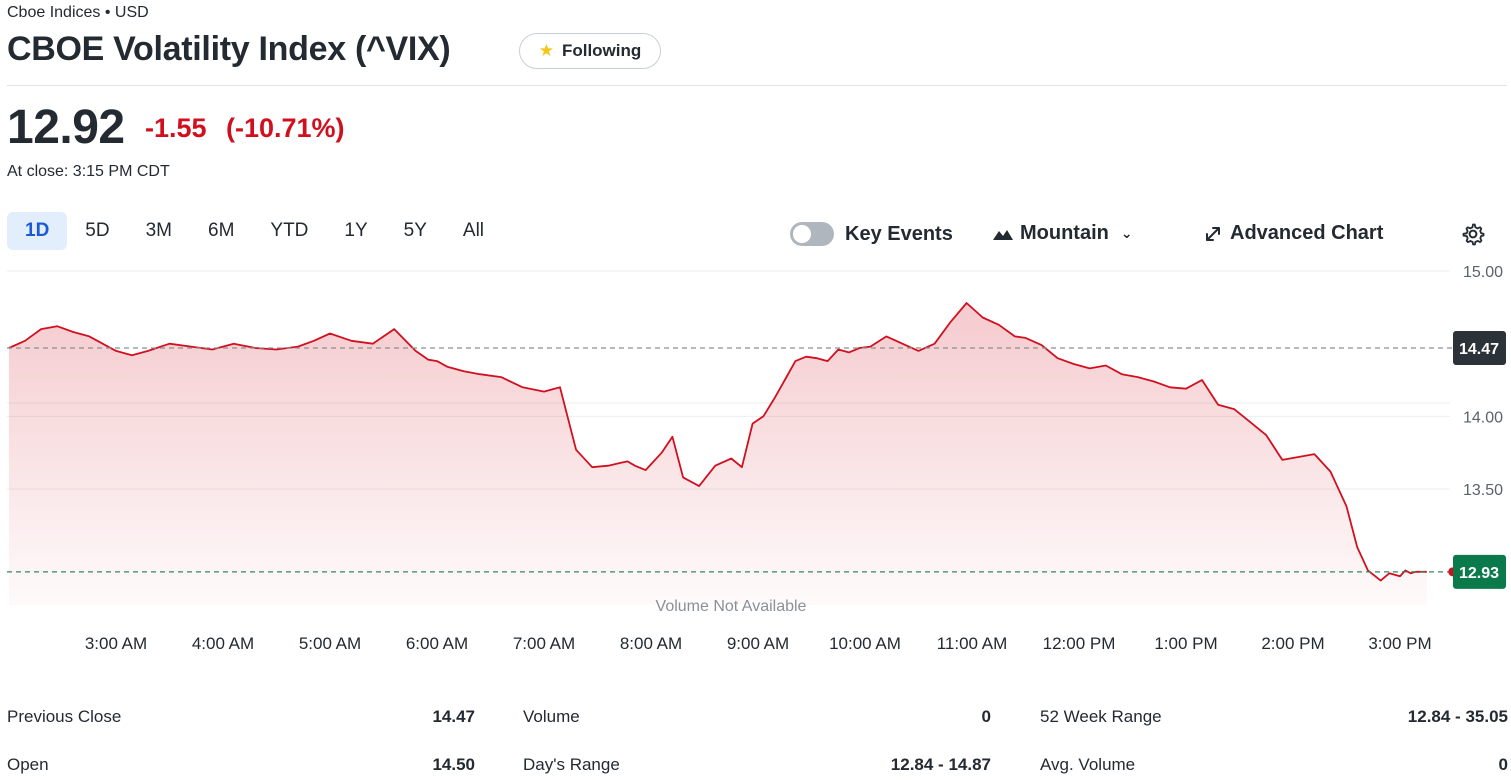 The height and width of the screenshot is (780, 1511). Describe the element at coordinates (865, 643) in the screenshot. I see `x-tick-label: 10:00 AM` at that location.